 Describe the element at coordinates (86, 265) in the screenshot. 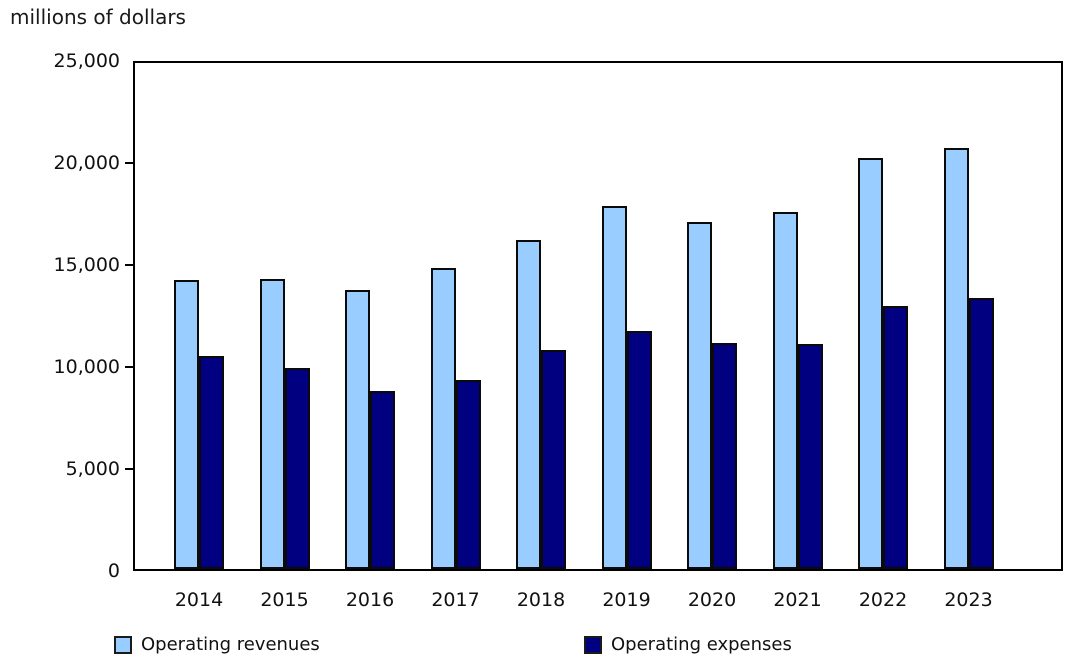

I see `y-axis-tick-label: 15,000` at that location.